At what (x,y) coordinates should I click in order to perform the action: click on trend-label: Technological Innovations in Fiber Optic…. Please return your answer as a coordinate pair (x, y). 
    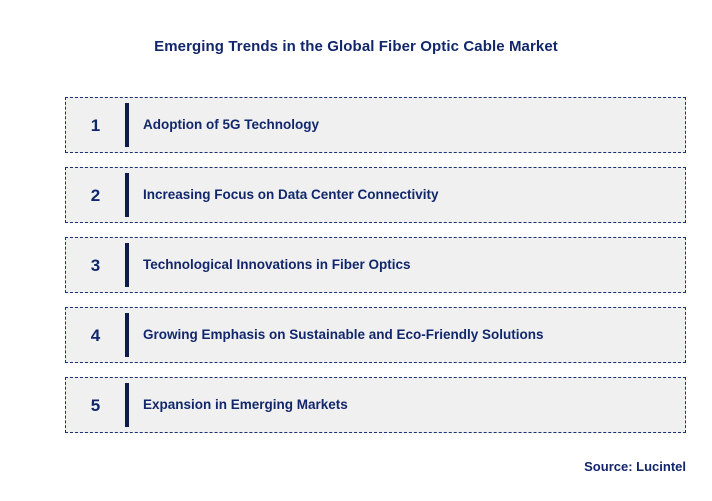
    Looking at the image, I should click on (277, 264).